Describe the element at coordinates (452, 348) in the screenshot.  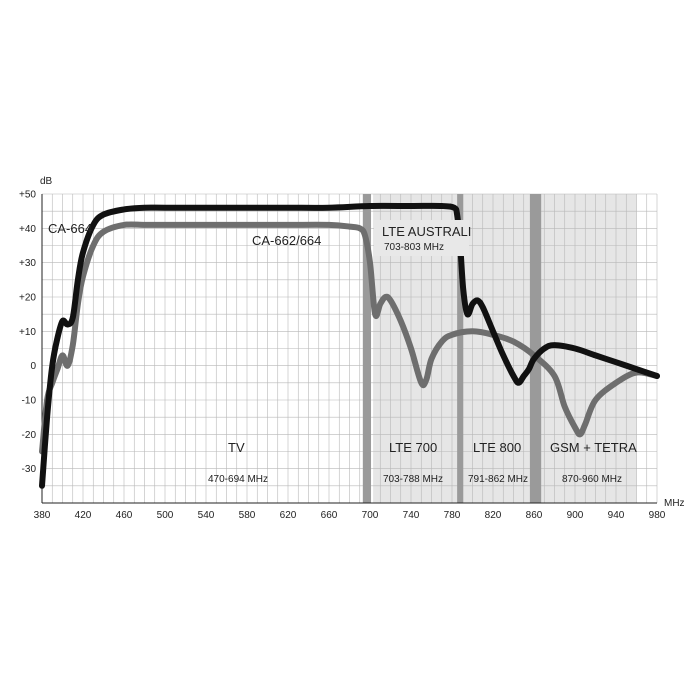
I see `band-divider-layer` at that location.